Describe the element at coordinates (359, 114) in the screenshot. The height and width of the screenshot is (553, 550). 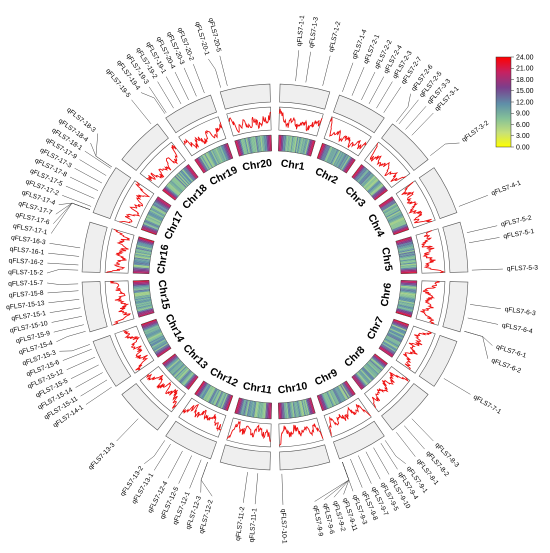
I see `outer-box-chr2` at that location.